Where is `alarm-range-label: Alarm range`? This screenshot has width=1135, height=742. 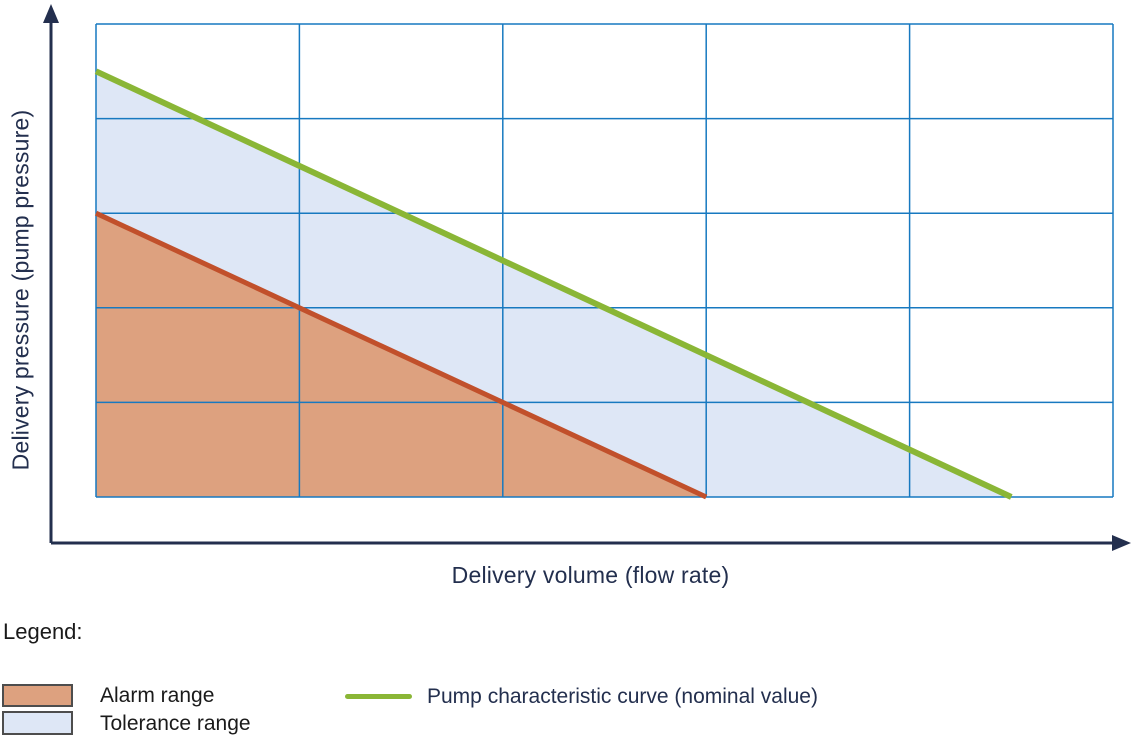 alarm-range-label: Alarm range is located at coordinates (157, 695).